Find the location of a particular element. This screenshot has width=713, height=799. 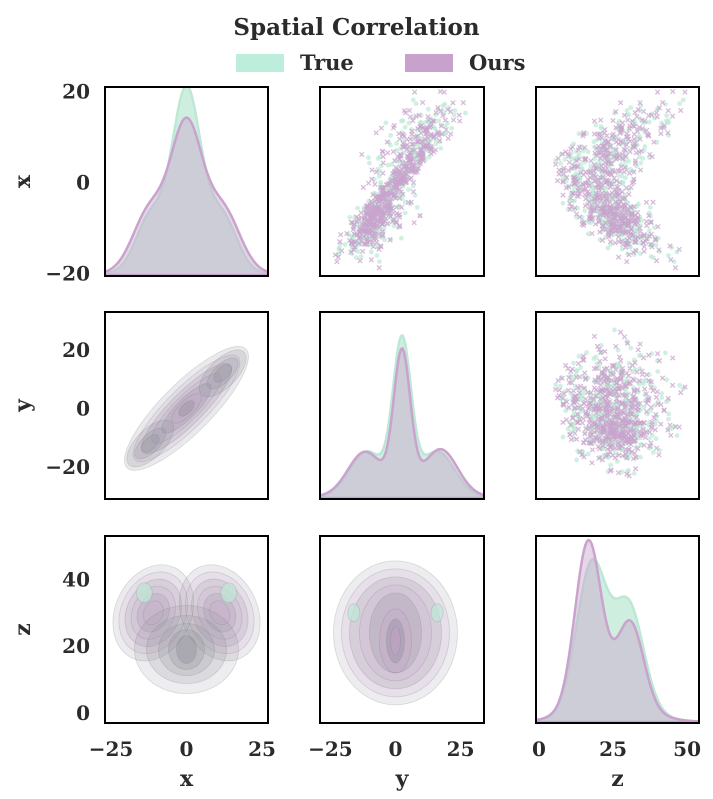

panel-frame-y-y is located at coordinates (402, 405).